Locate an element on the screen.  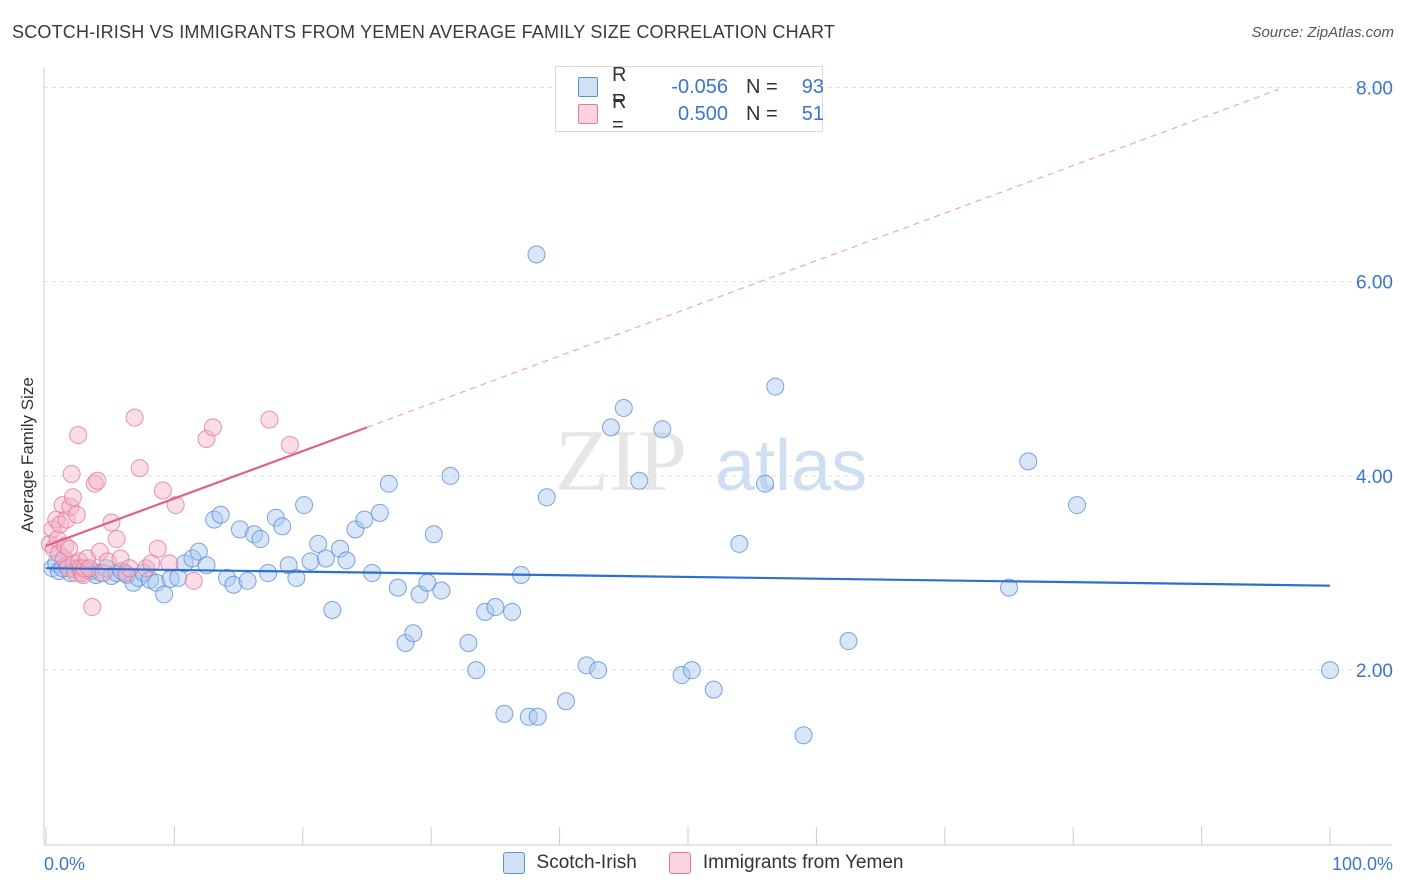
legend-r-value: 0.500 is located at coordinates (702, 113).